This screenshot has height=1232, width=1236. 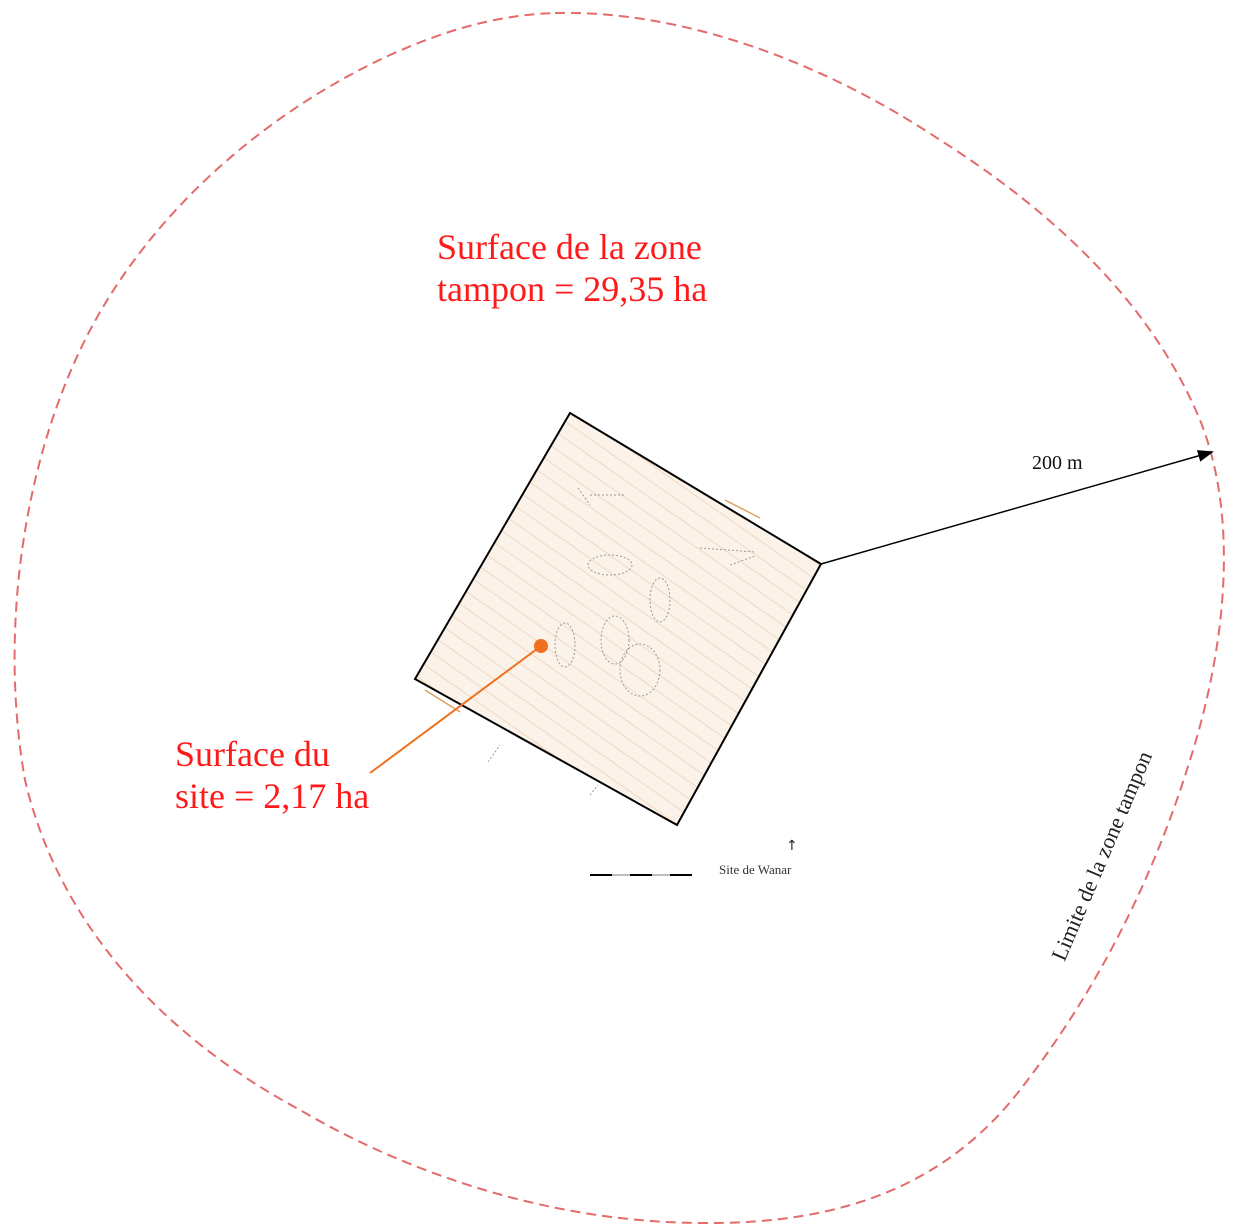 I want to click on site-leader-line, so click(x=455, y=709).